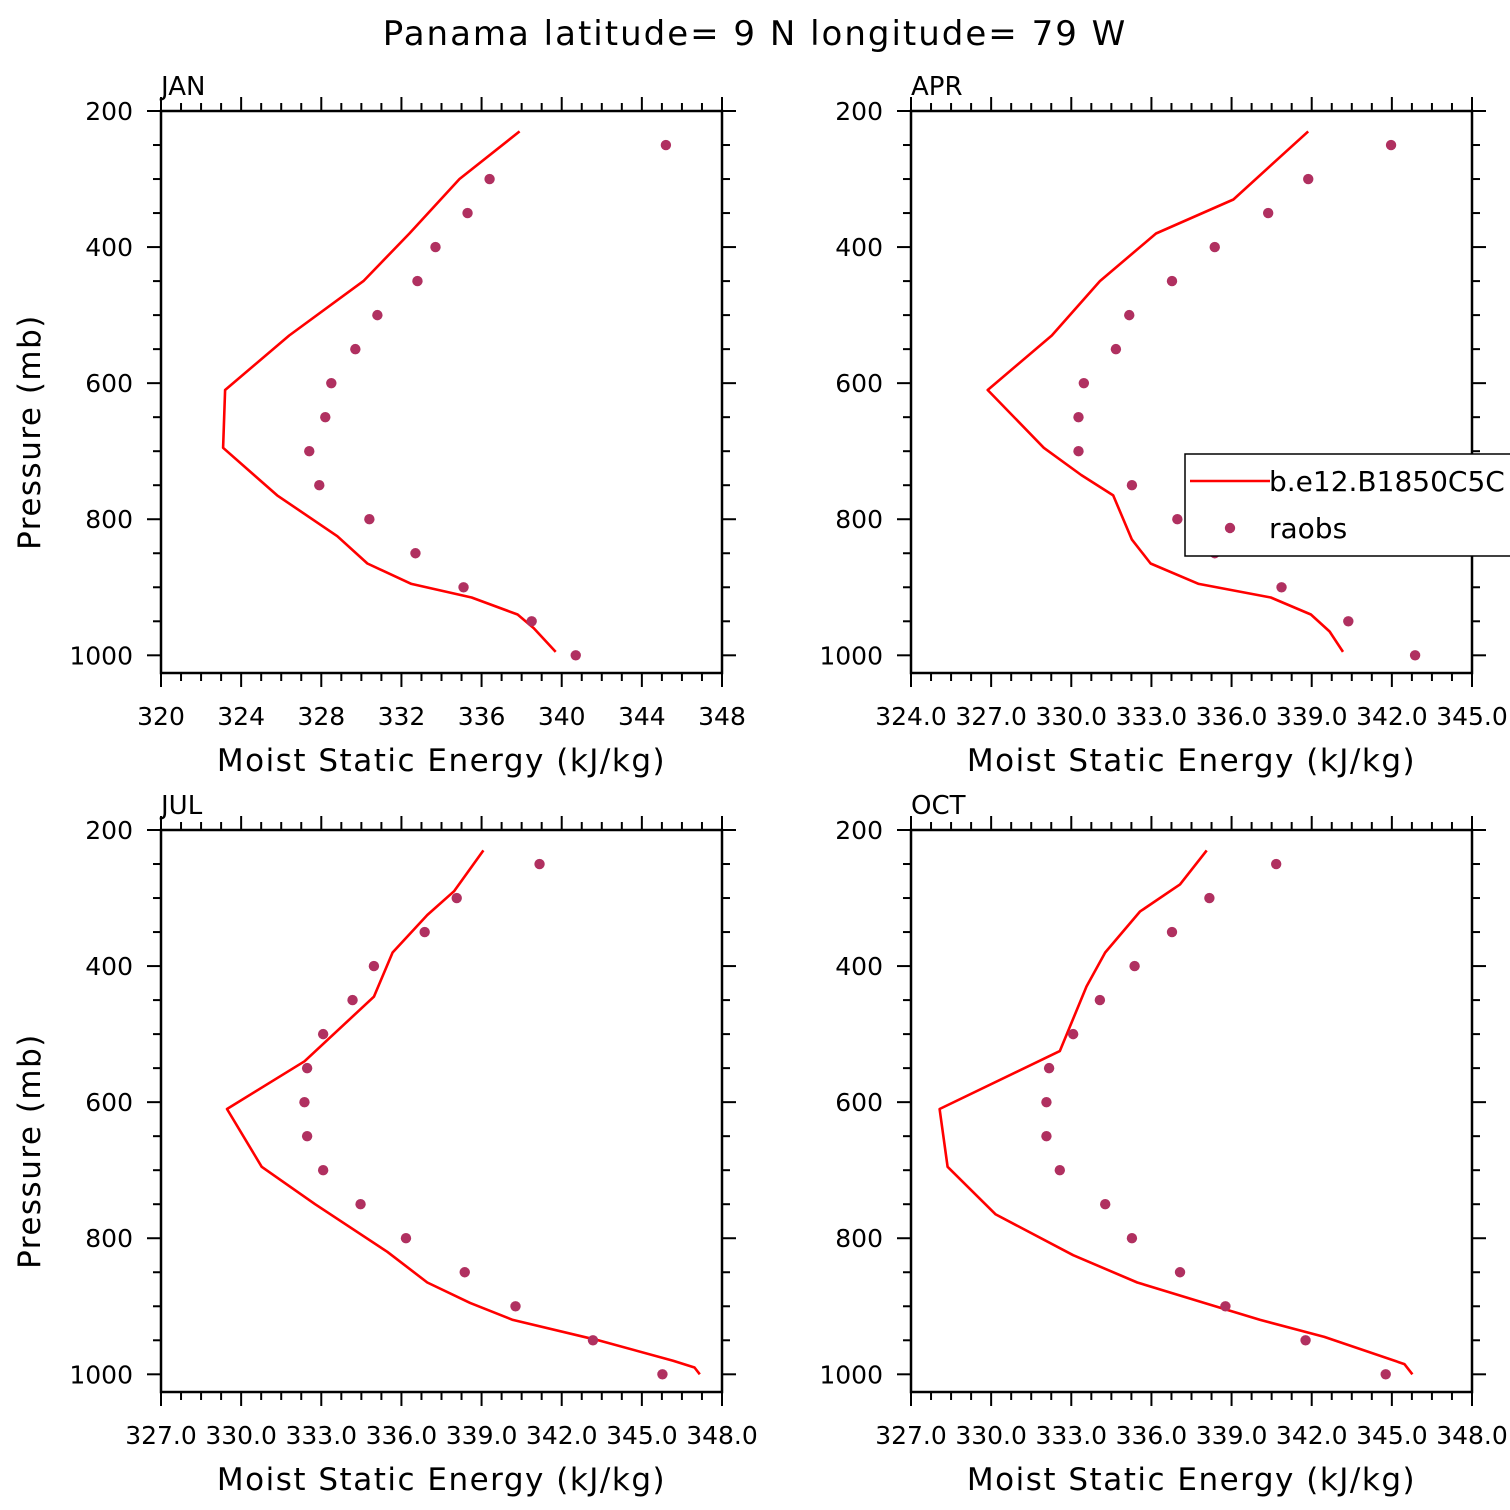  Describe the element at coordinates (562, 716) in the screenshot. I see `x-tick-label: 340` at that location.